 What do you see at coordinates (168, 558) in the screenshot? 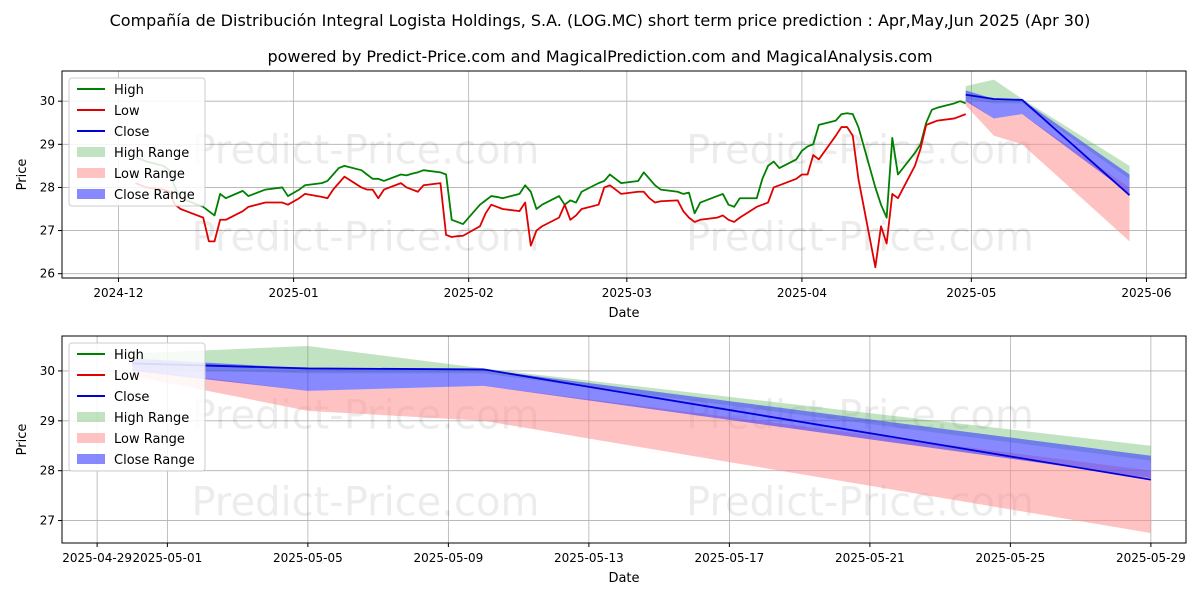
I see `x-tick-label: 2025-05-01` at bounding box center [168, 558].